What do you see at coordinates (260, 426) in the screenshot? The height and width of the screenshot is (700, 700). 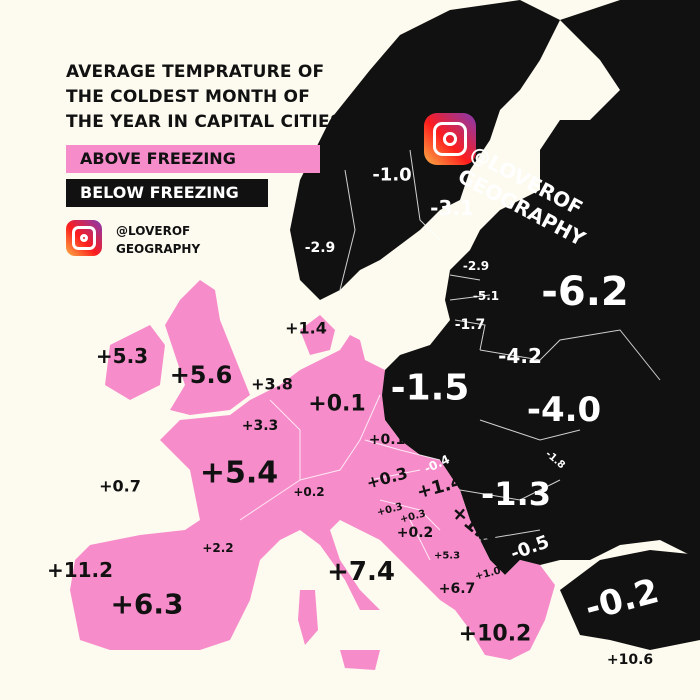 I see `temperature-label: +3.3` at bounding box center [260, 426].